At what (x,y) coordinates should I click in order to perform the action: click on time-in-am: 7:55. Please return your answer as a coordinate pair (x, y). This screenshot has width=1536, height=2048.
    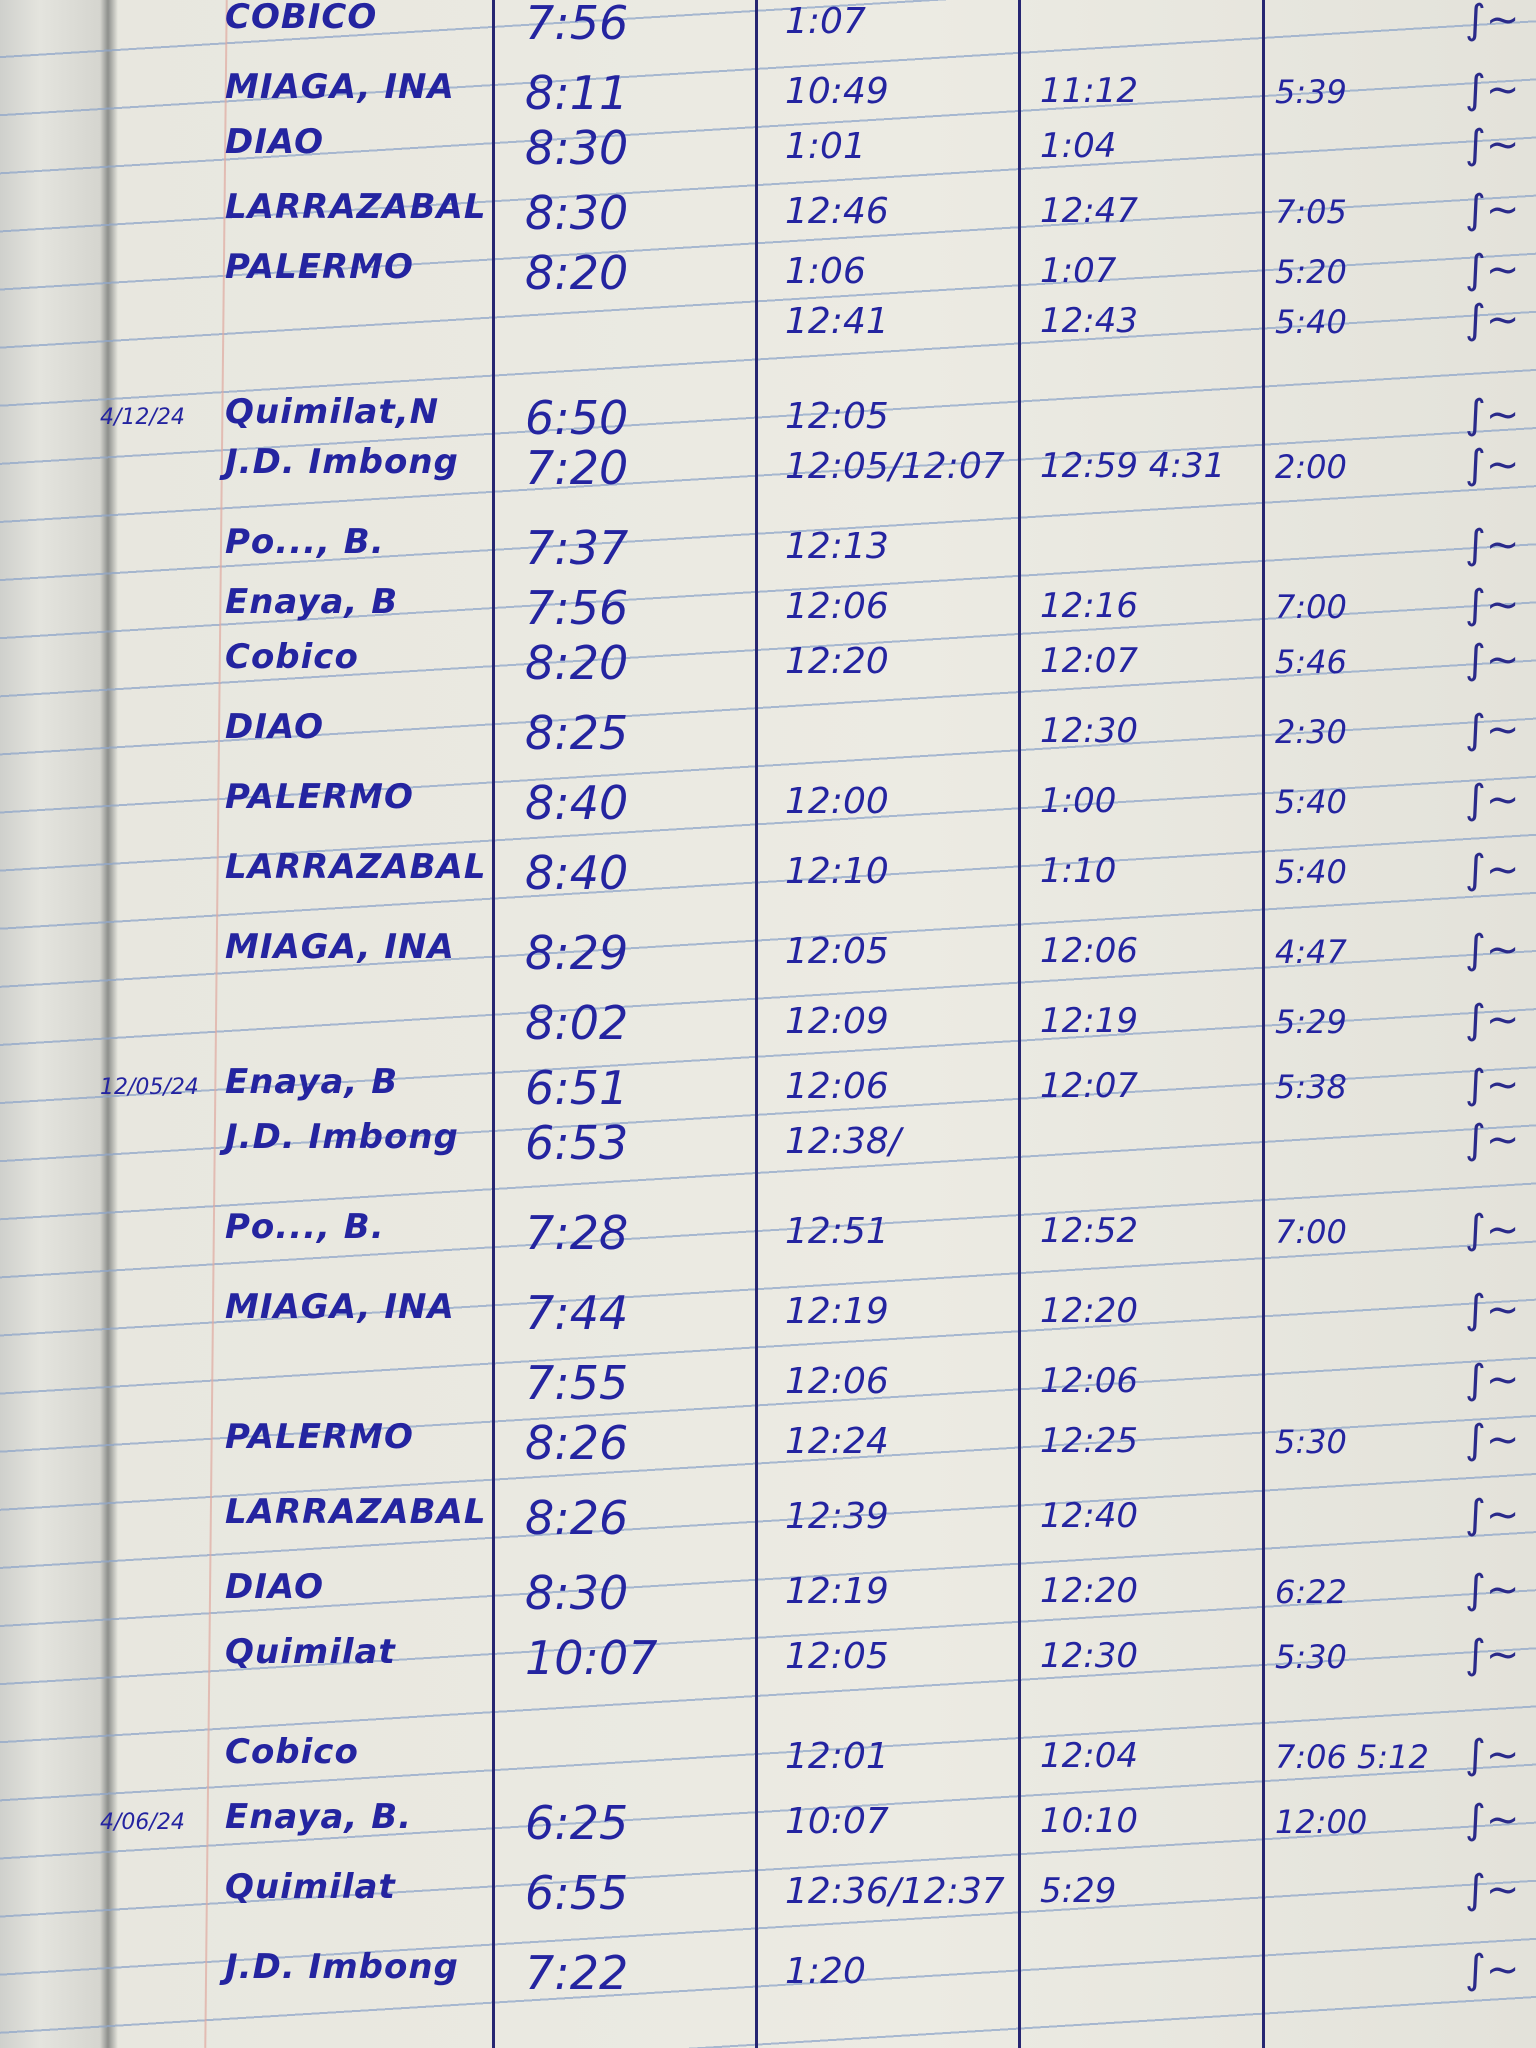
    Looking at the image, I should click on (577, 1383).